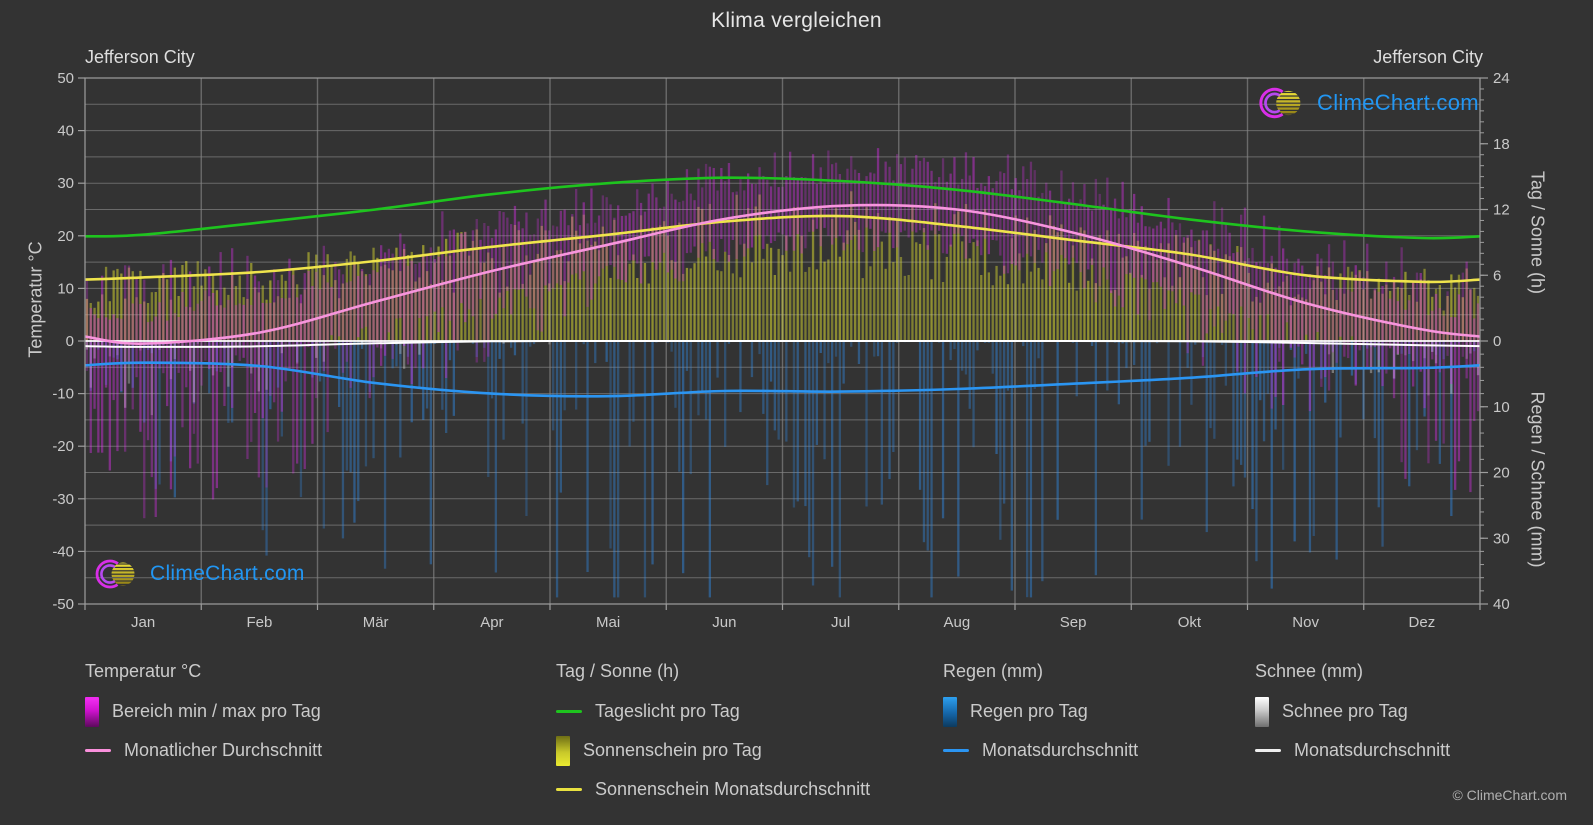 The image size is (1593, 825). I want to click on svg-text: -20, so click(63, 446).